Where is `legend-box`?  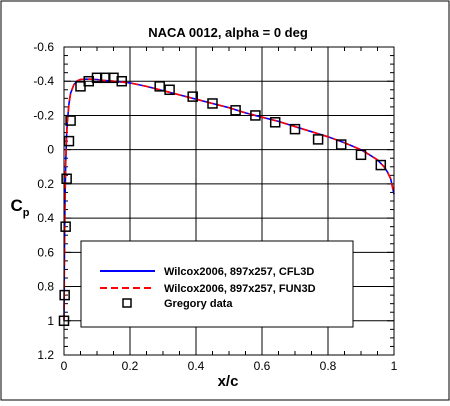 legend-box is located at coordinates (217, 284).